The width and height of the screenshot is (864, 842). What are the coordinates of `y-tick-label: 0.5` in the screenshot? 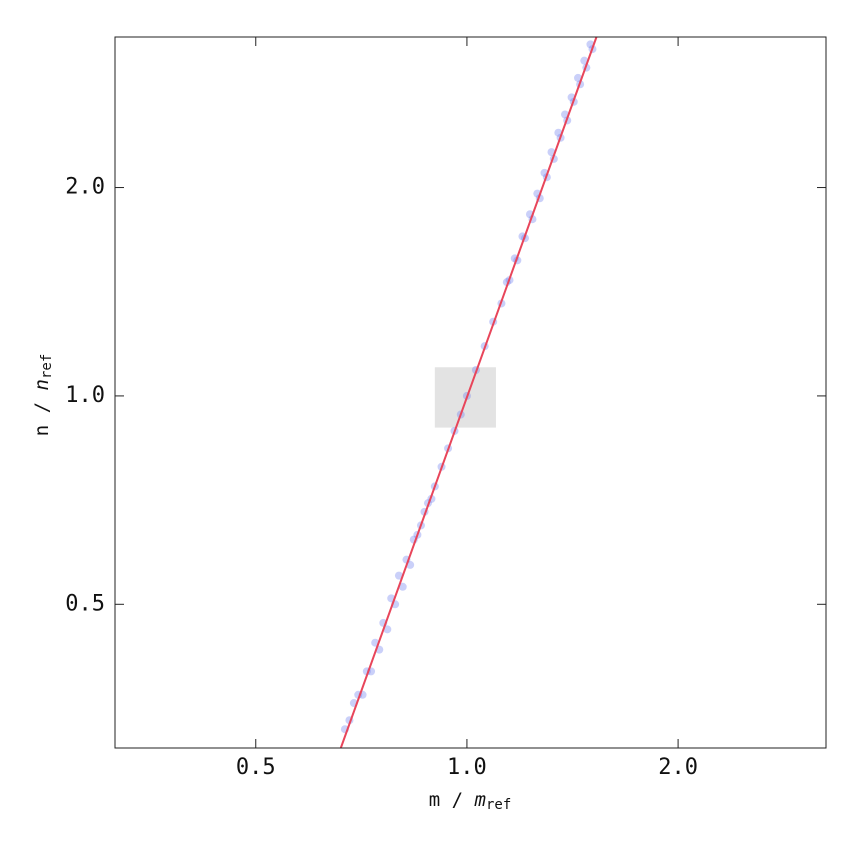 It's located at (85, 603).